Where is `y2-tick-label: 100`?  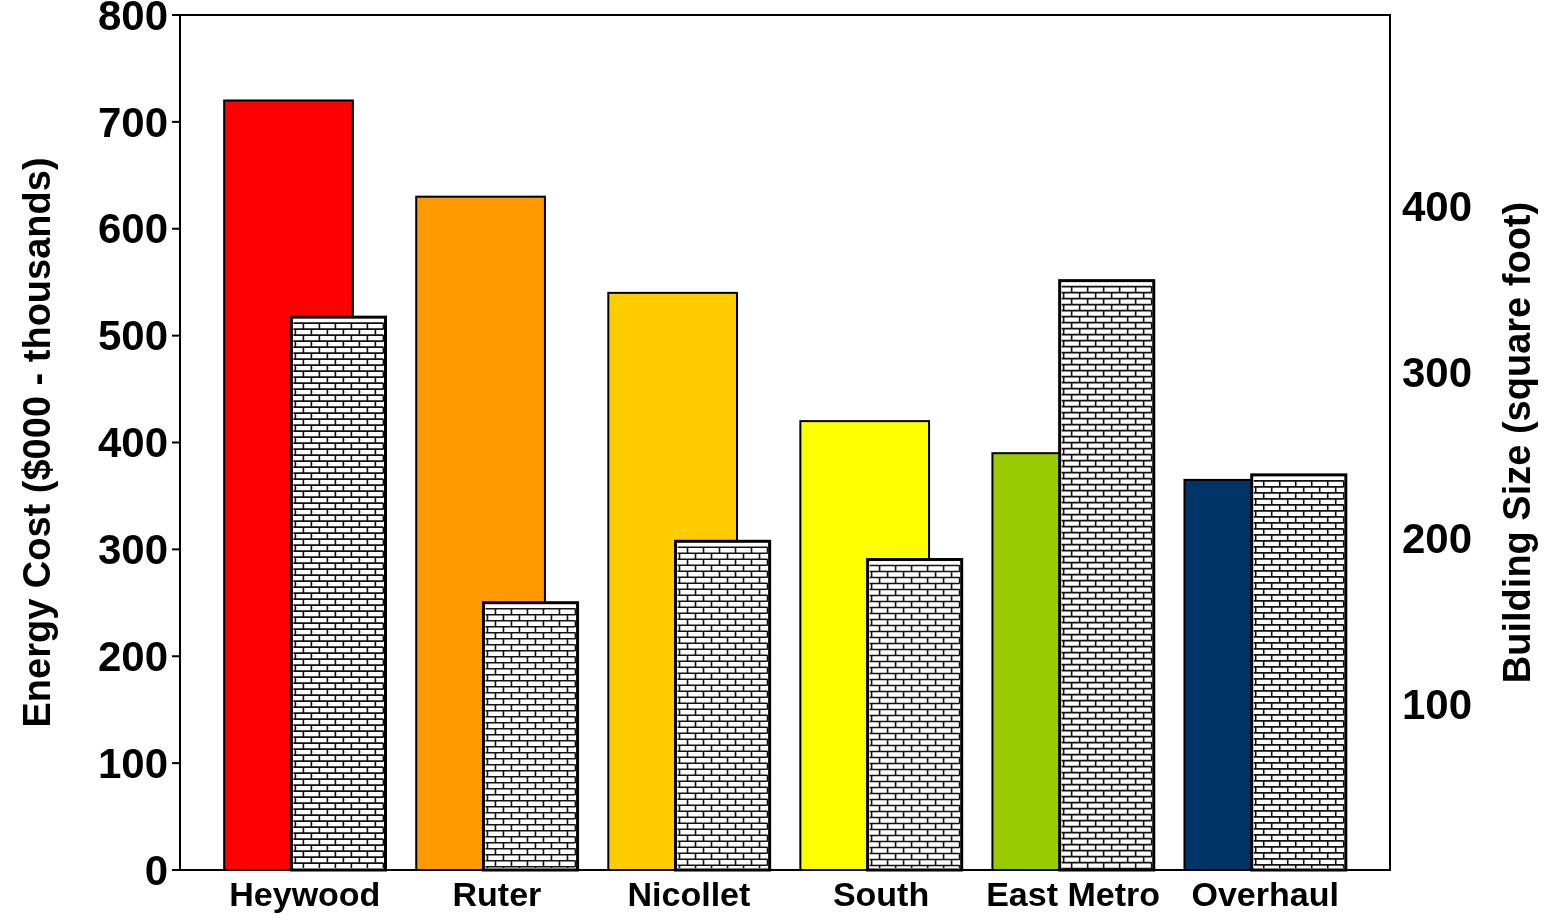
y2-tick-label: 100 is located at coordinates (1437, 704).